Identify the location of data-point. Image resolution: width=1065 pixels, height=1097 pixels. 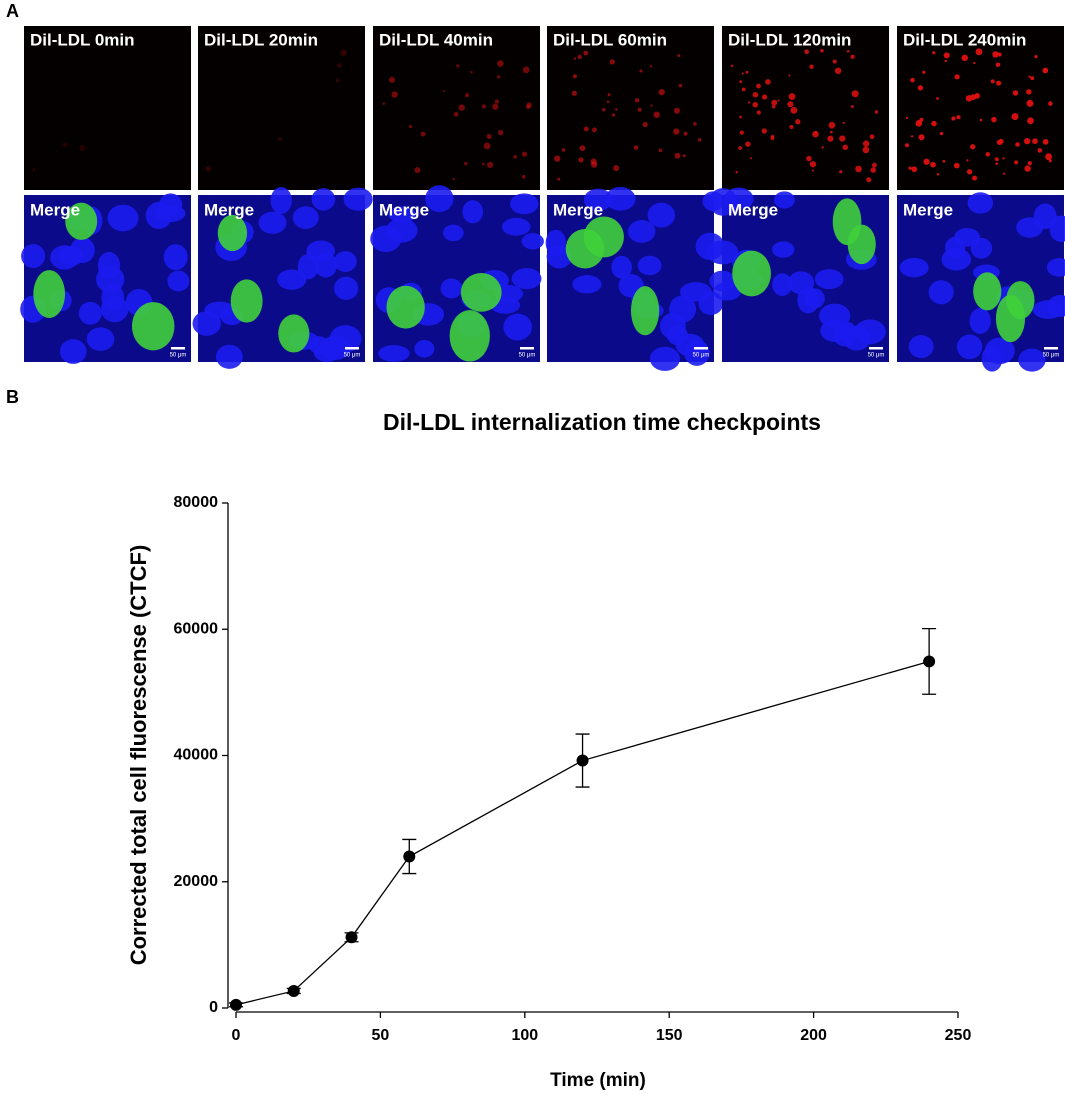
(236, 1004).